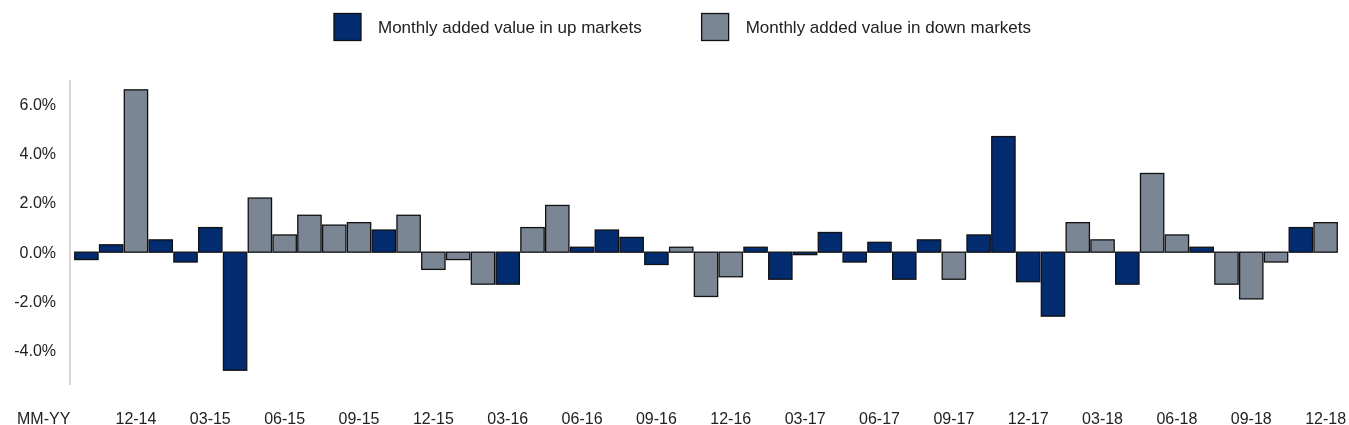  Describe the element at coordinates (1177, 417) in the screenshot. I see `x-tick-label: 06-18` at that location.